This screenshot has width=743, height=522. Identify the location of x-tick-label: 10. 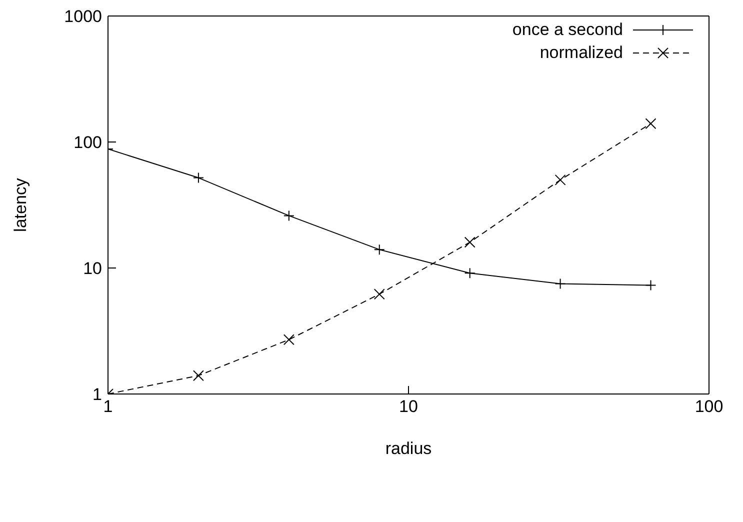
(408, 406).